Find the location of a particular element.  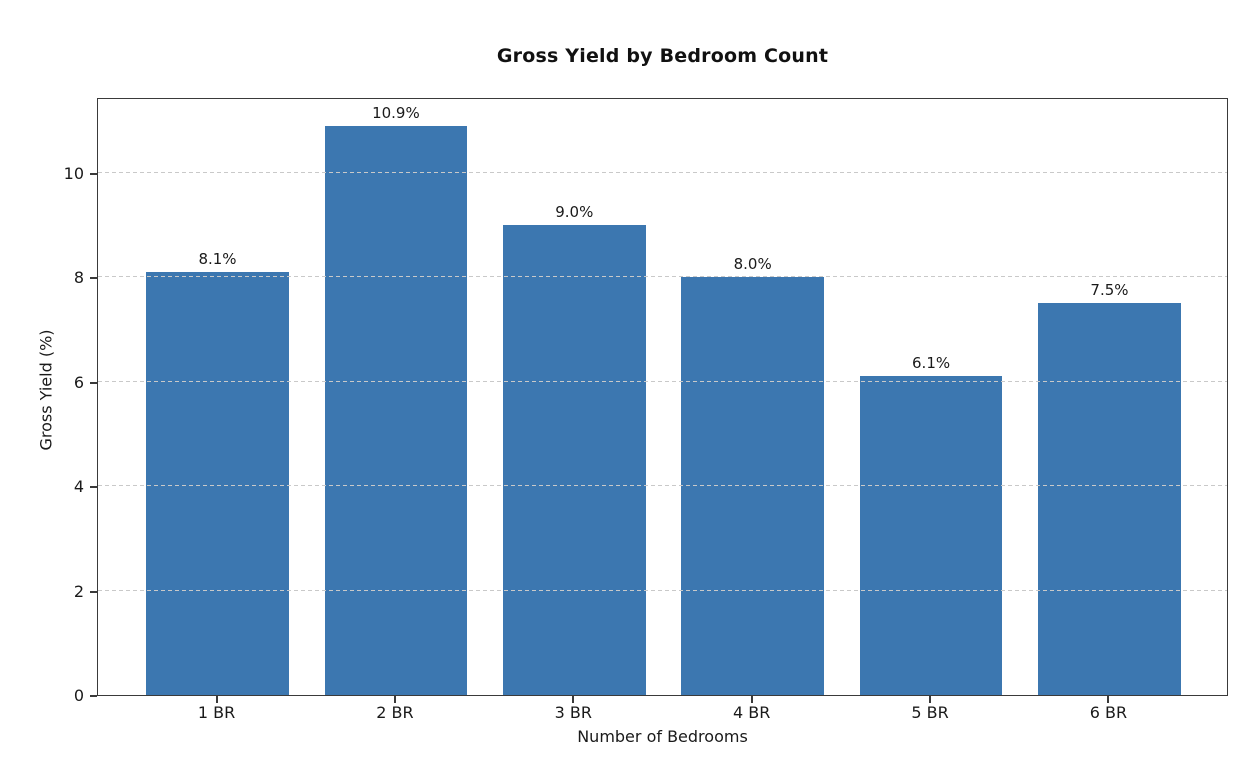

bar-4-br is located at coordinates (753, 486).